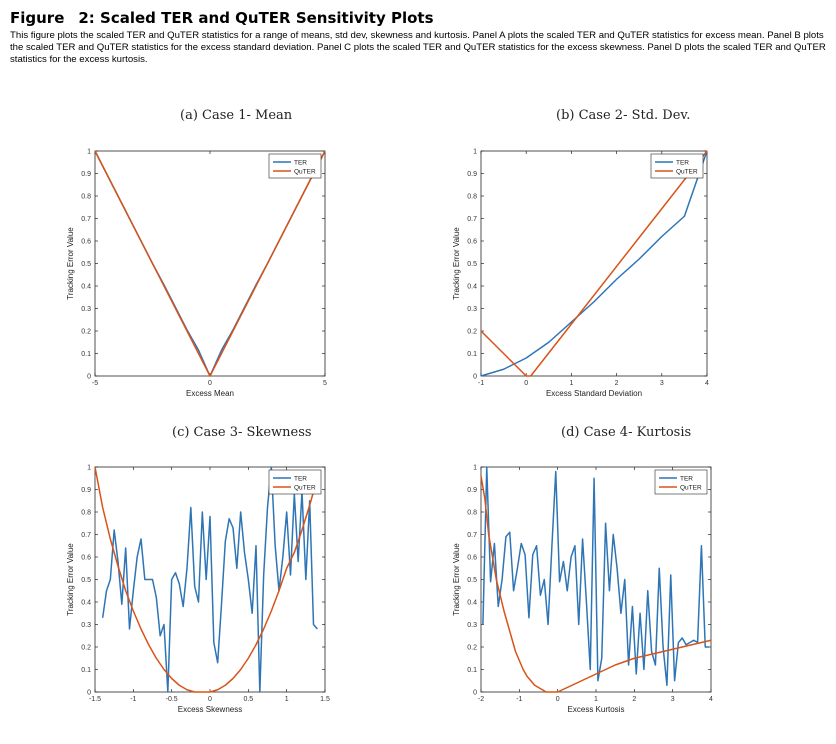 The image size is (836, 744). What do you see at coordinates (86, 18) in the screenshot?
I see `figure-number: 2:` at bounding box center [86, 18].